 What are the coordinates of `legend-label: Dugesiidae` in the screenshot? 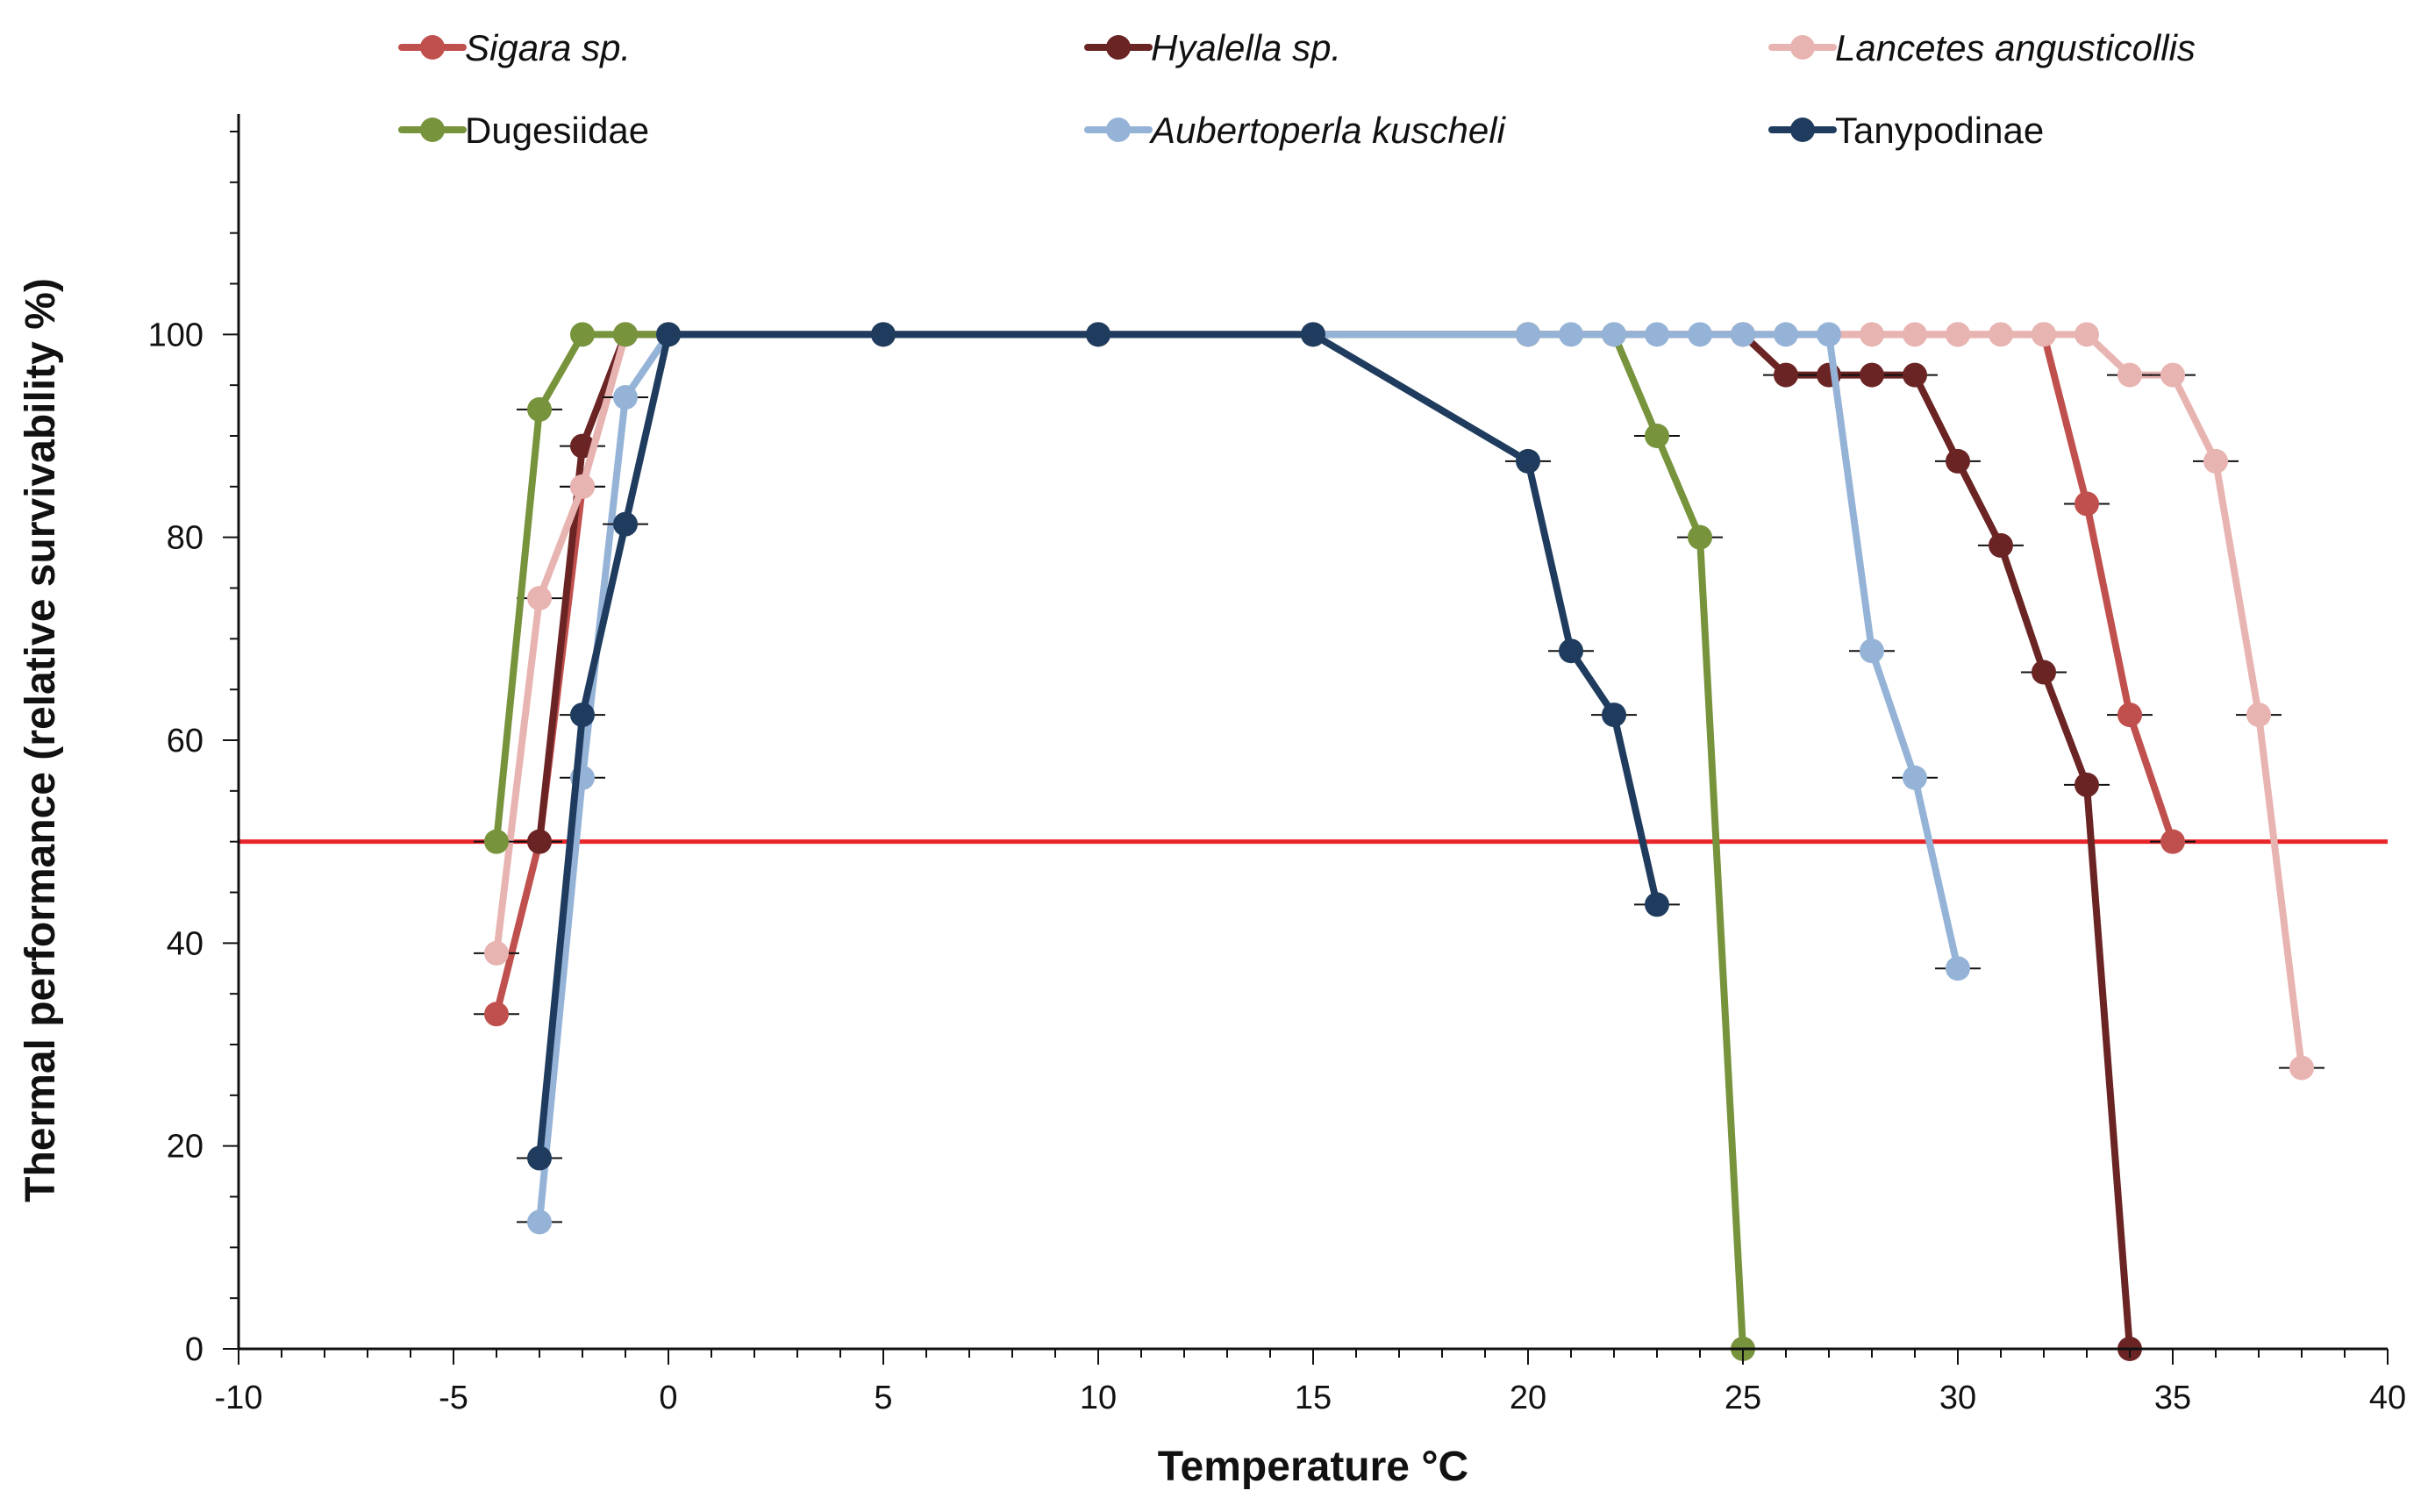 It's located at (557, 130).